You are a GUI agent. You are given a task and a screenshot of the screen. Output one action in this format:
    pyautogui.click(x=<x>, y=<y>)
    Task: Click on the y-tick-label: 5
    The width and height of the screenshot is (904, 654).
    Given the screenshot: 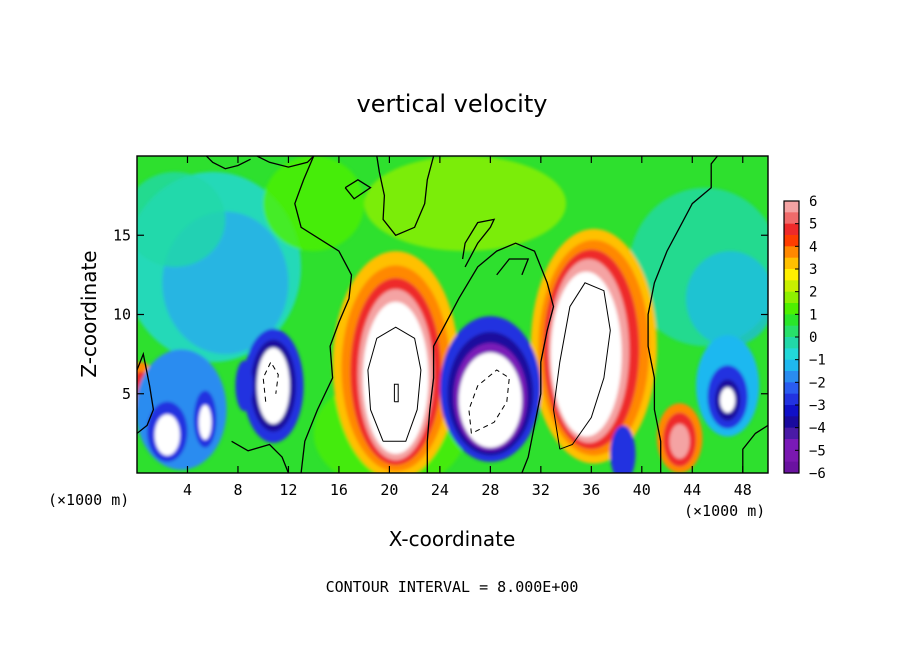 What is the action you would take?
    pyautogui.click(x=126, y=394)
    